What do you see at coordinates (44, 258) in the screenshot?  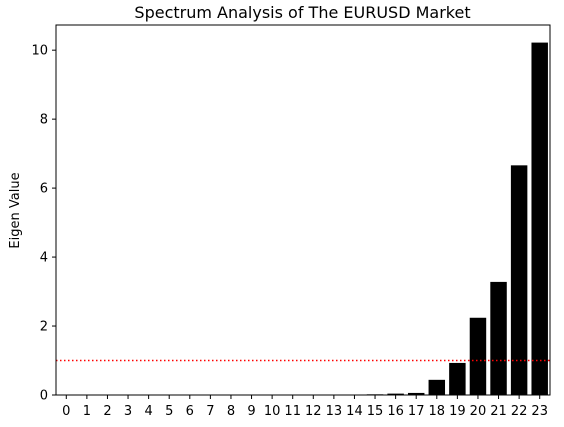 I see `y-tick-label: 4` at bounding box center [44, 258].